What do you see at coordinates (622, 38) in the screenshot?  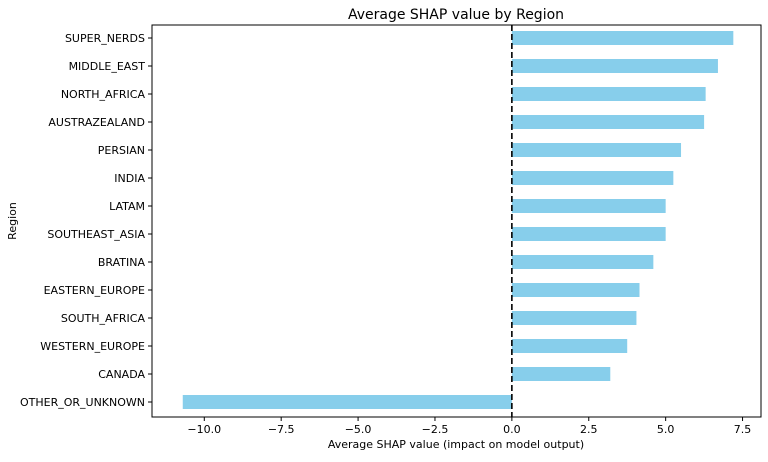 I see `bar-super-nerds` at bounding box center [622, 38].